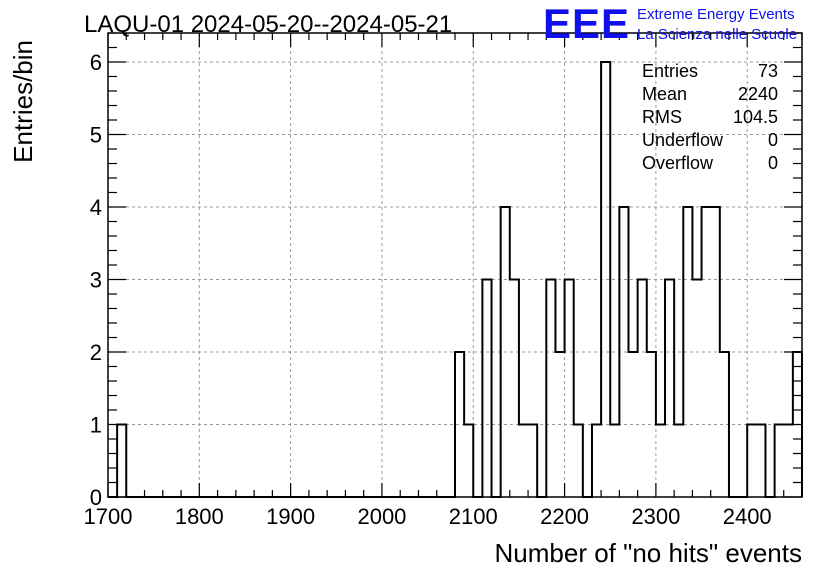  Describe the element at coordinates (662, 117) in the screenshot. I see `stats-label: RMS` at that location.